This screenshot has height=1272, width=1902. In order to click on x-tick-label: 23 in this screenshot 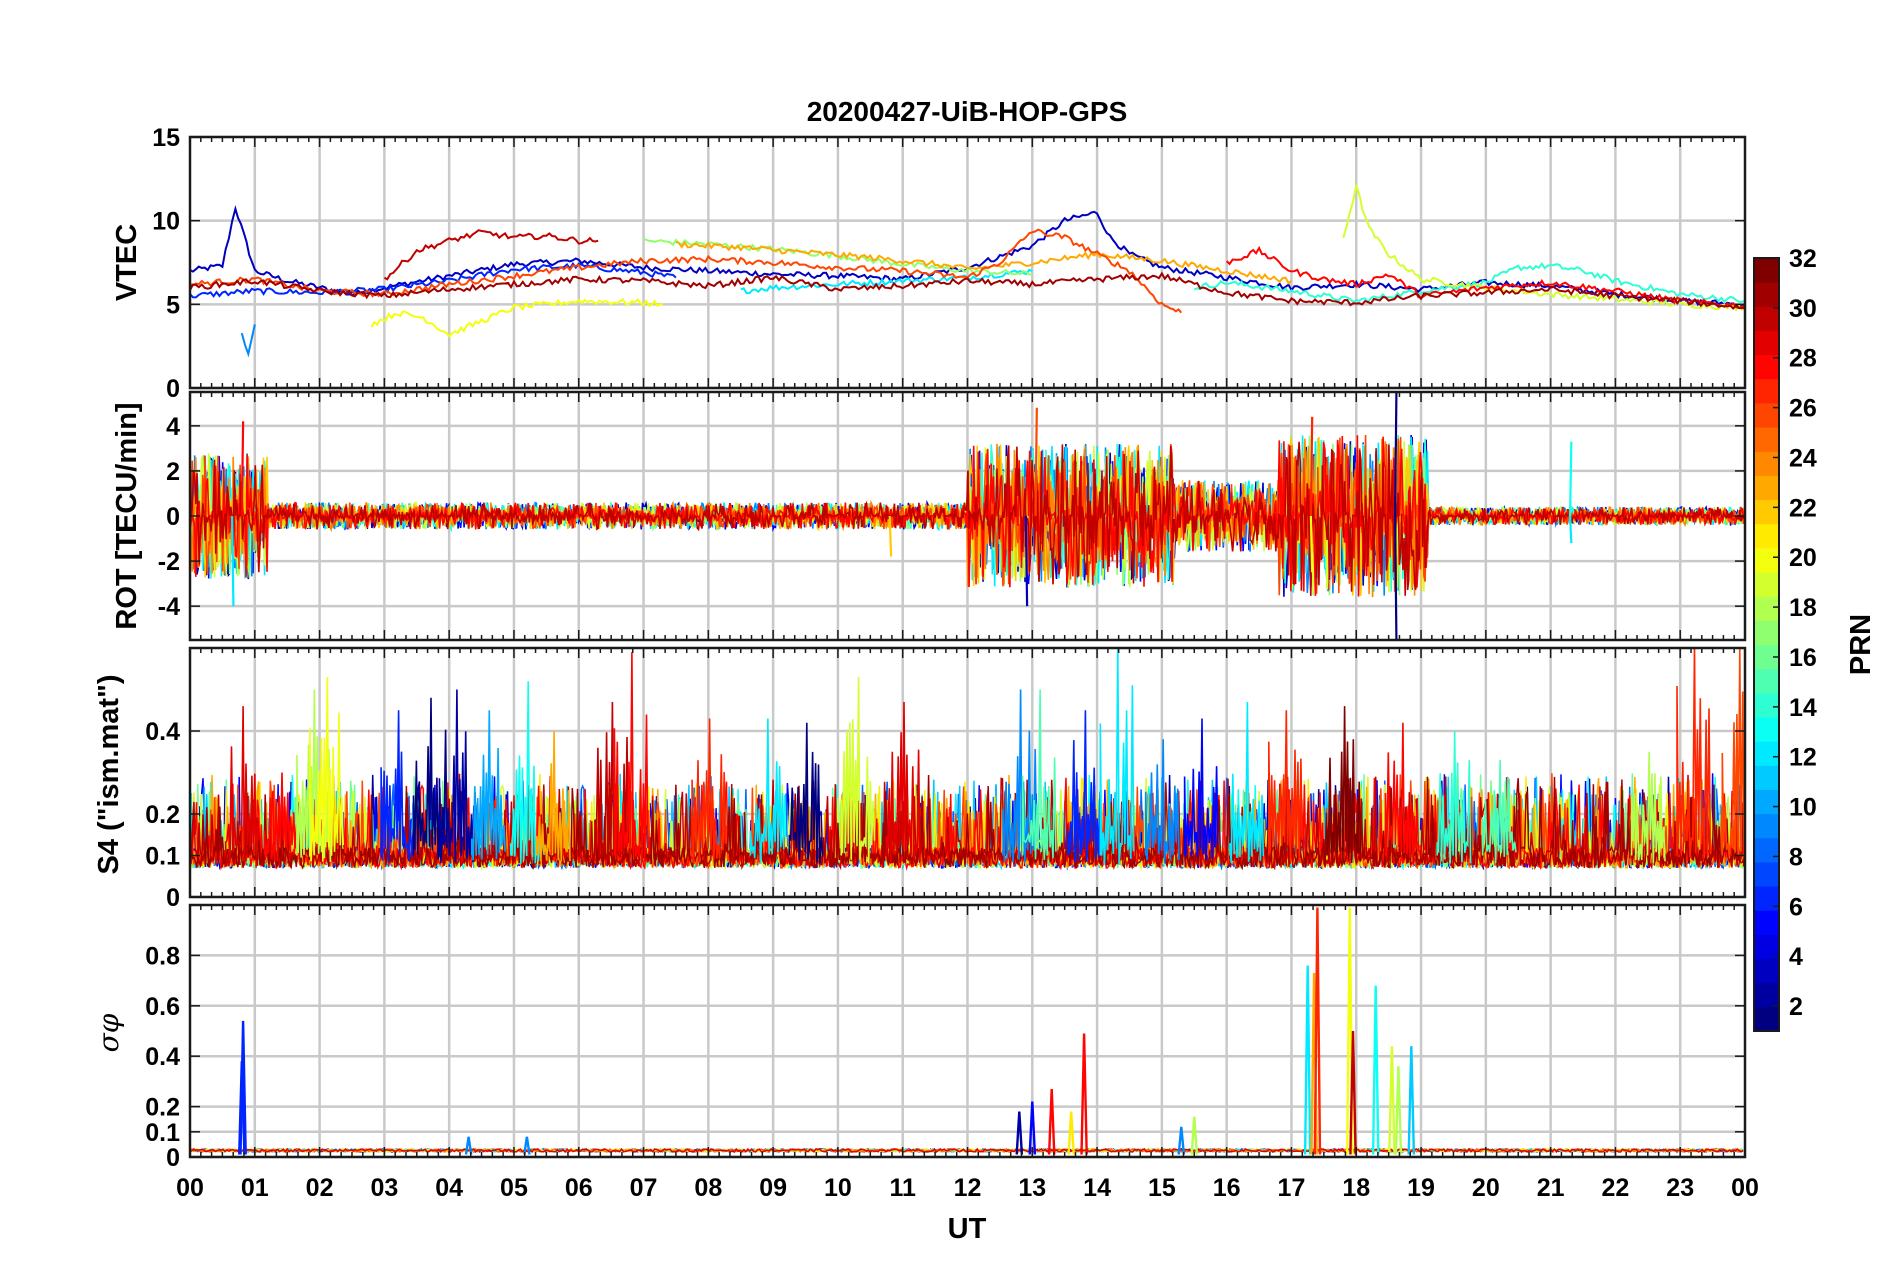, I will do `click(1680, 1188)`.